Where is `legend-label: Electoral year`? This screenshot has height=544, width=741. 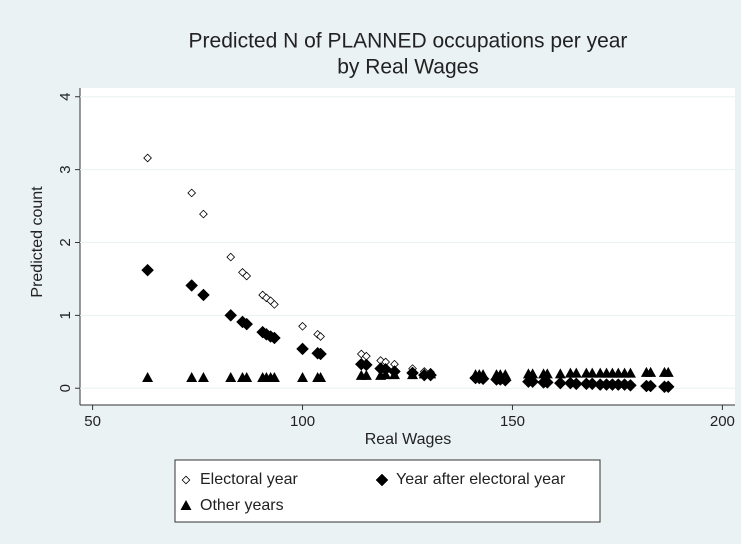
legend-label: Electoral year is located at coordinates (249, 479).